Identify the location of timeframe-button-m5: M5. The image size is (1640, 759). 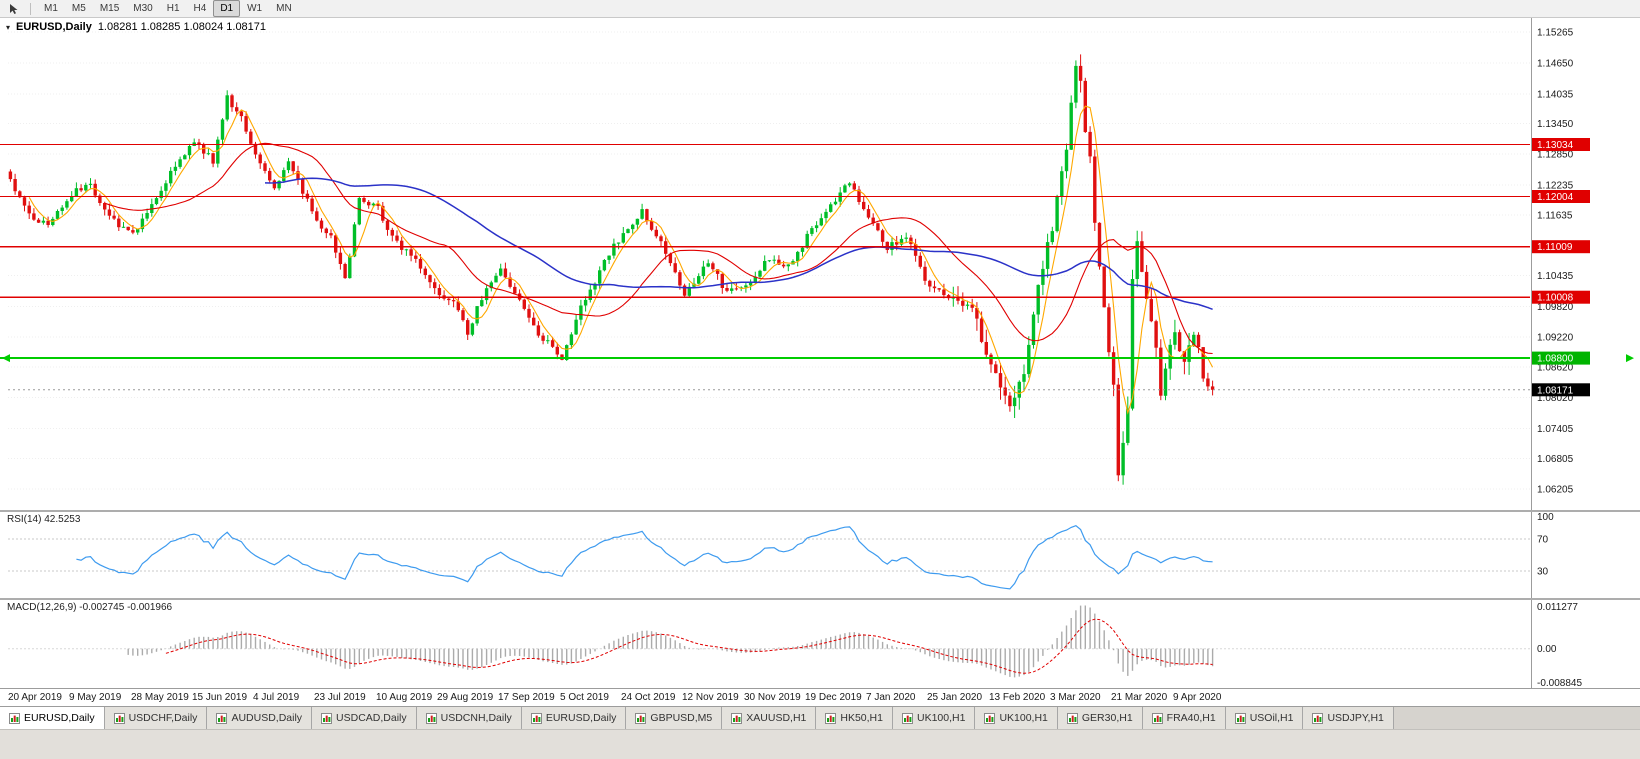
(78, 8).